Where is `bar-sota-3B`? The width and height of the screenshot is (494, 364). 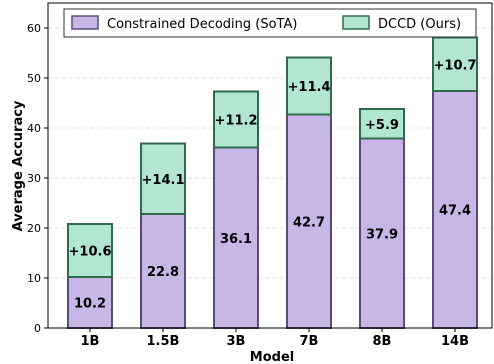
bar-sota-3B is located at coordinates (236, 237).